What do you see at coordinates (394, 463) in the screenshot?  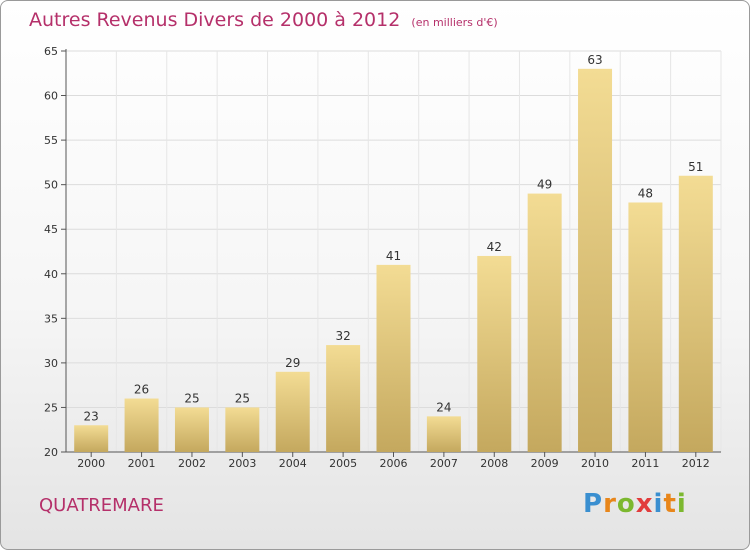 I see `x-tick-label: 2006` at bounding box center [394, 463].